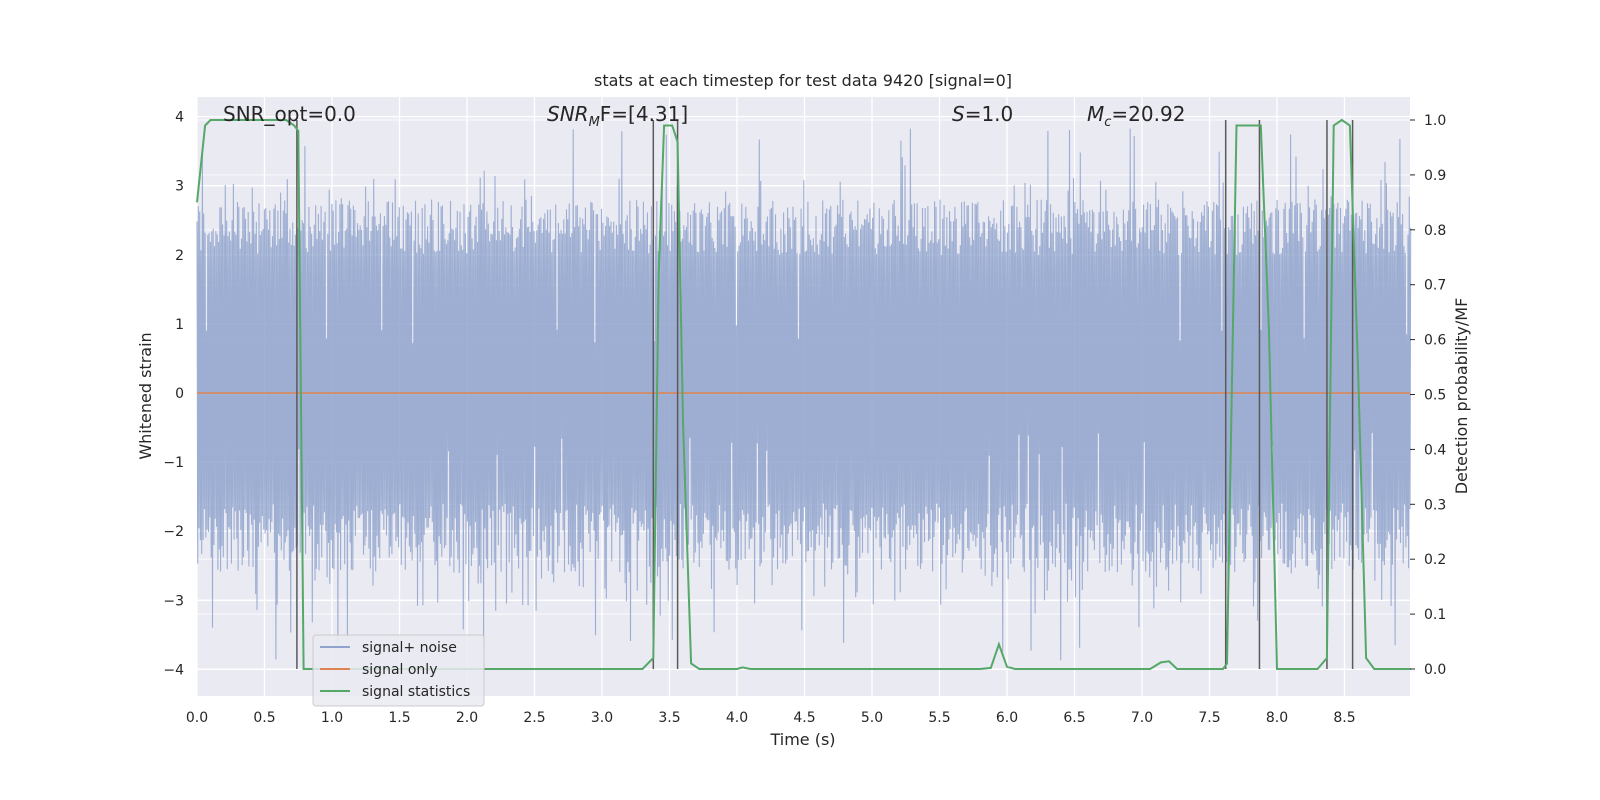 This screenshot has width=1600, height=800. I want to click on legend-label-signal-only: signal only, so click(399, 670).